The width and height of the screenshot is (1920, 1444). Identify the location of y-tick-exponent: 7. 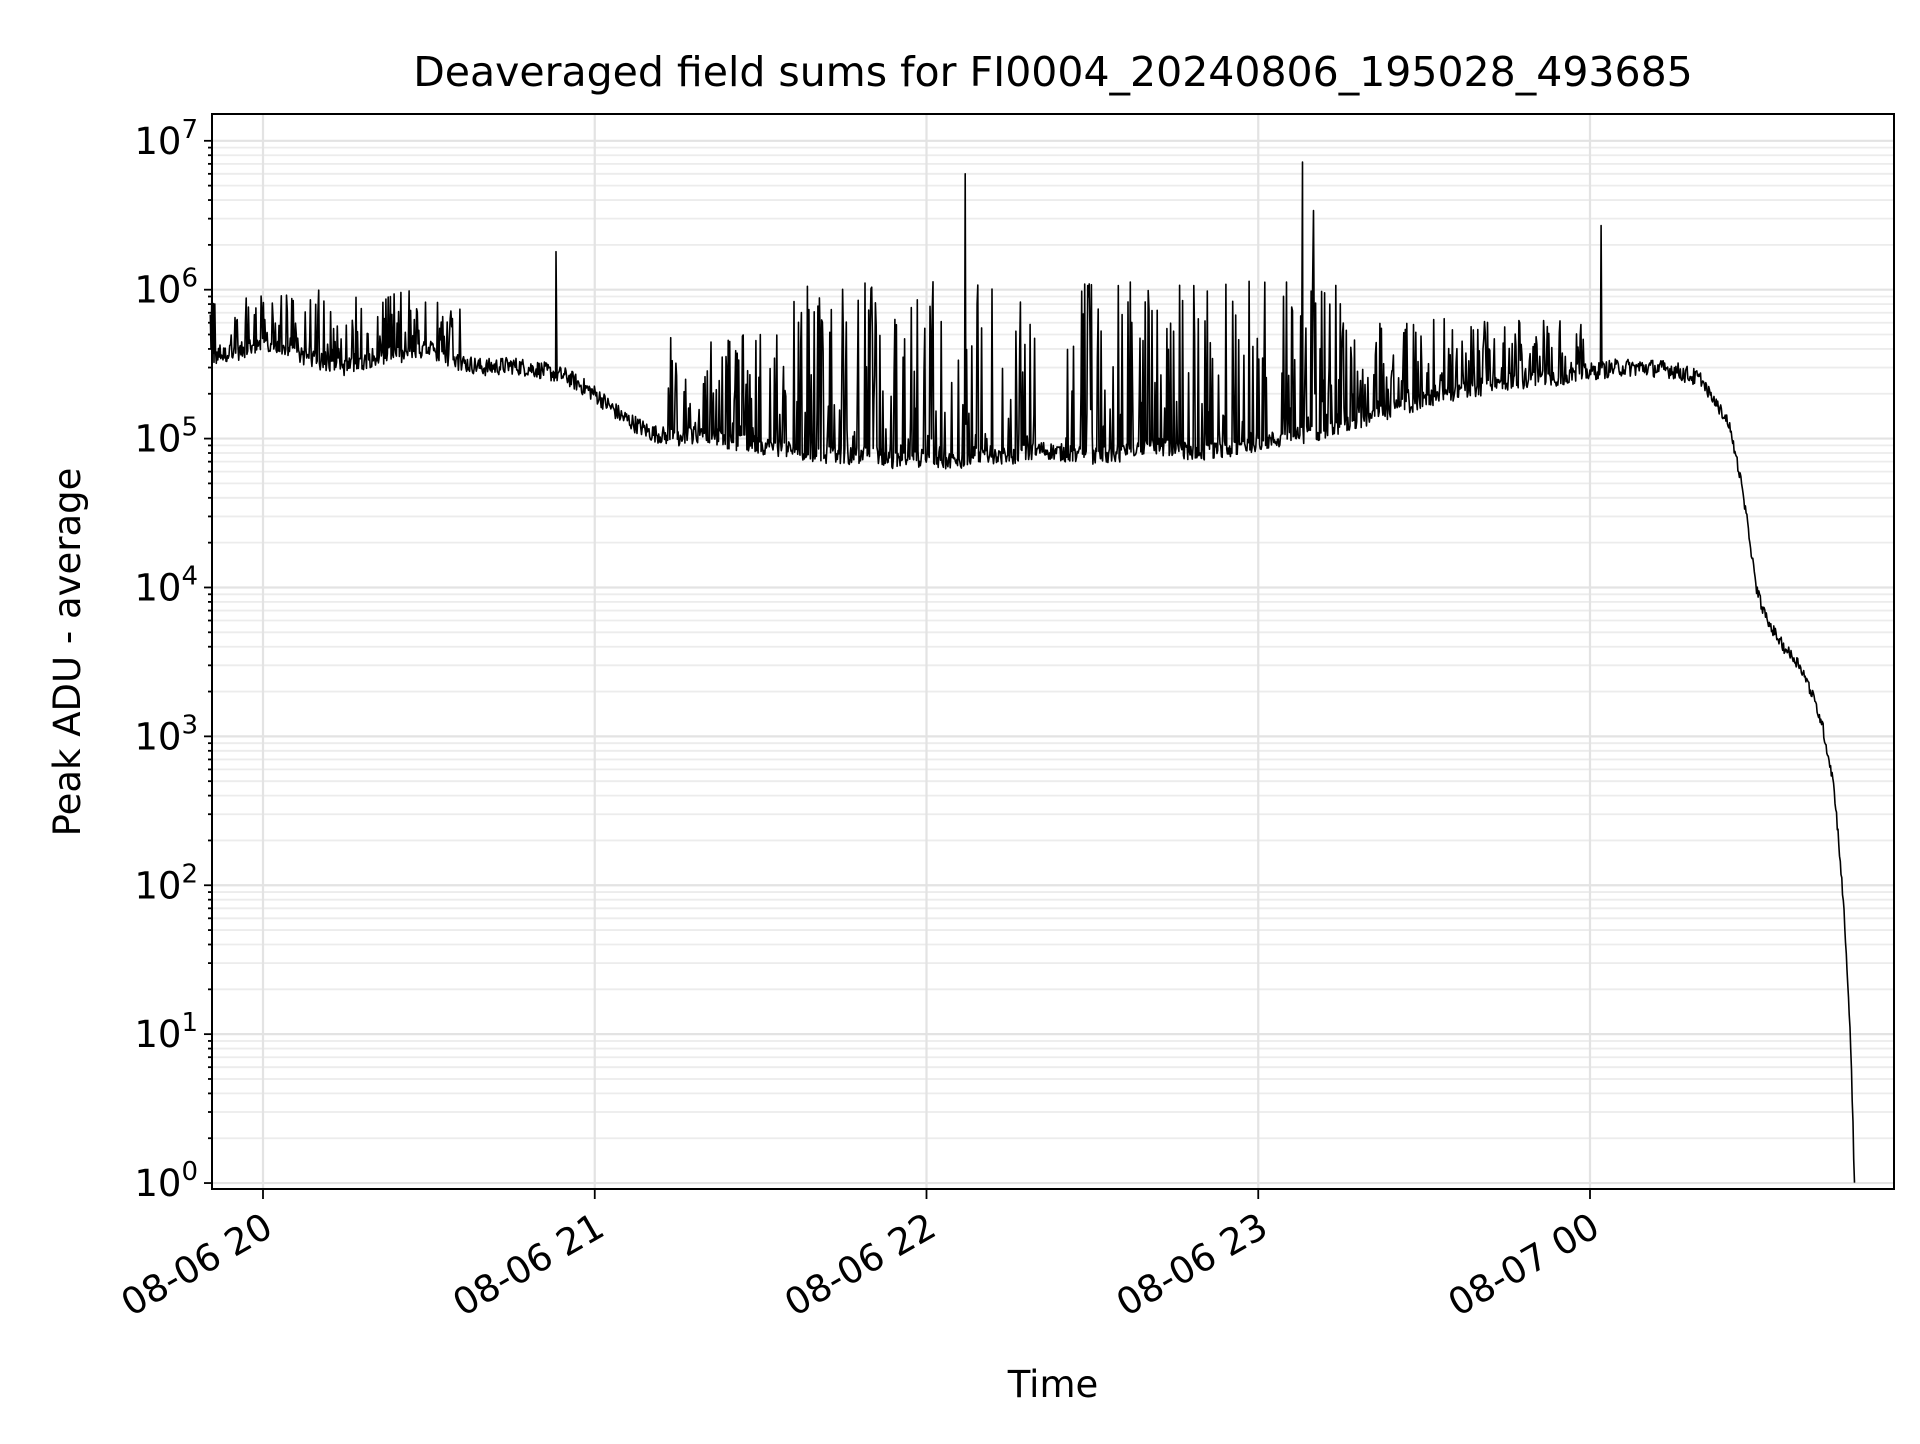
(189, 130).